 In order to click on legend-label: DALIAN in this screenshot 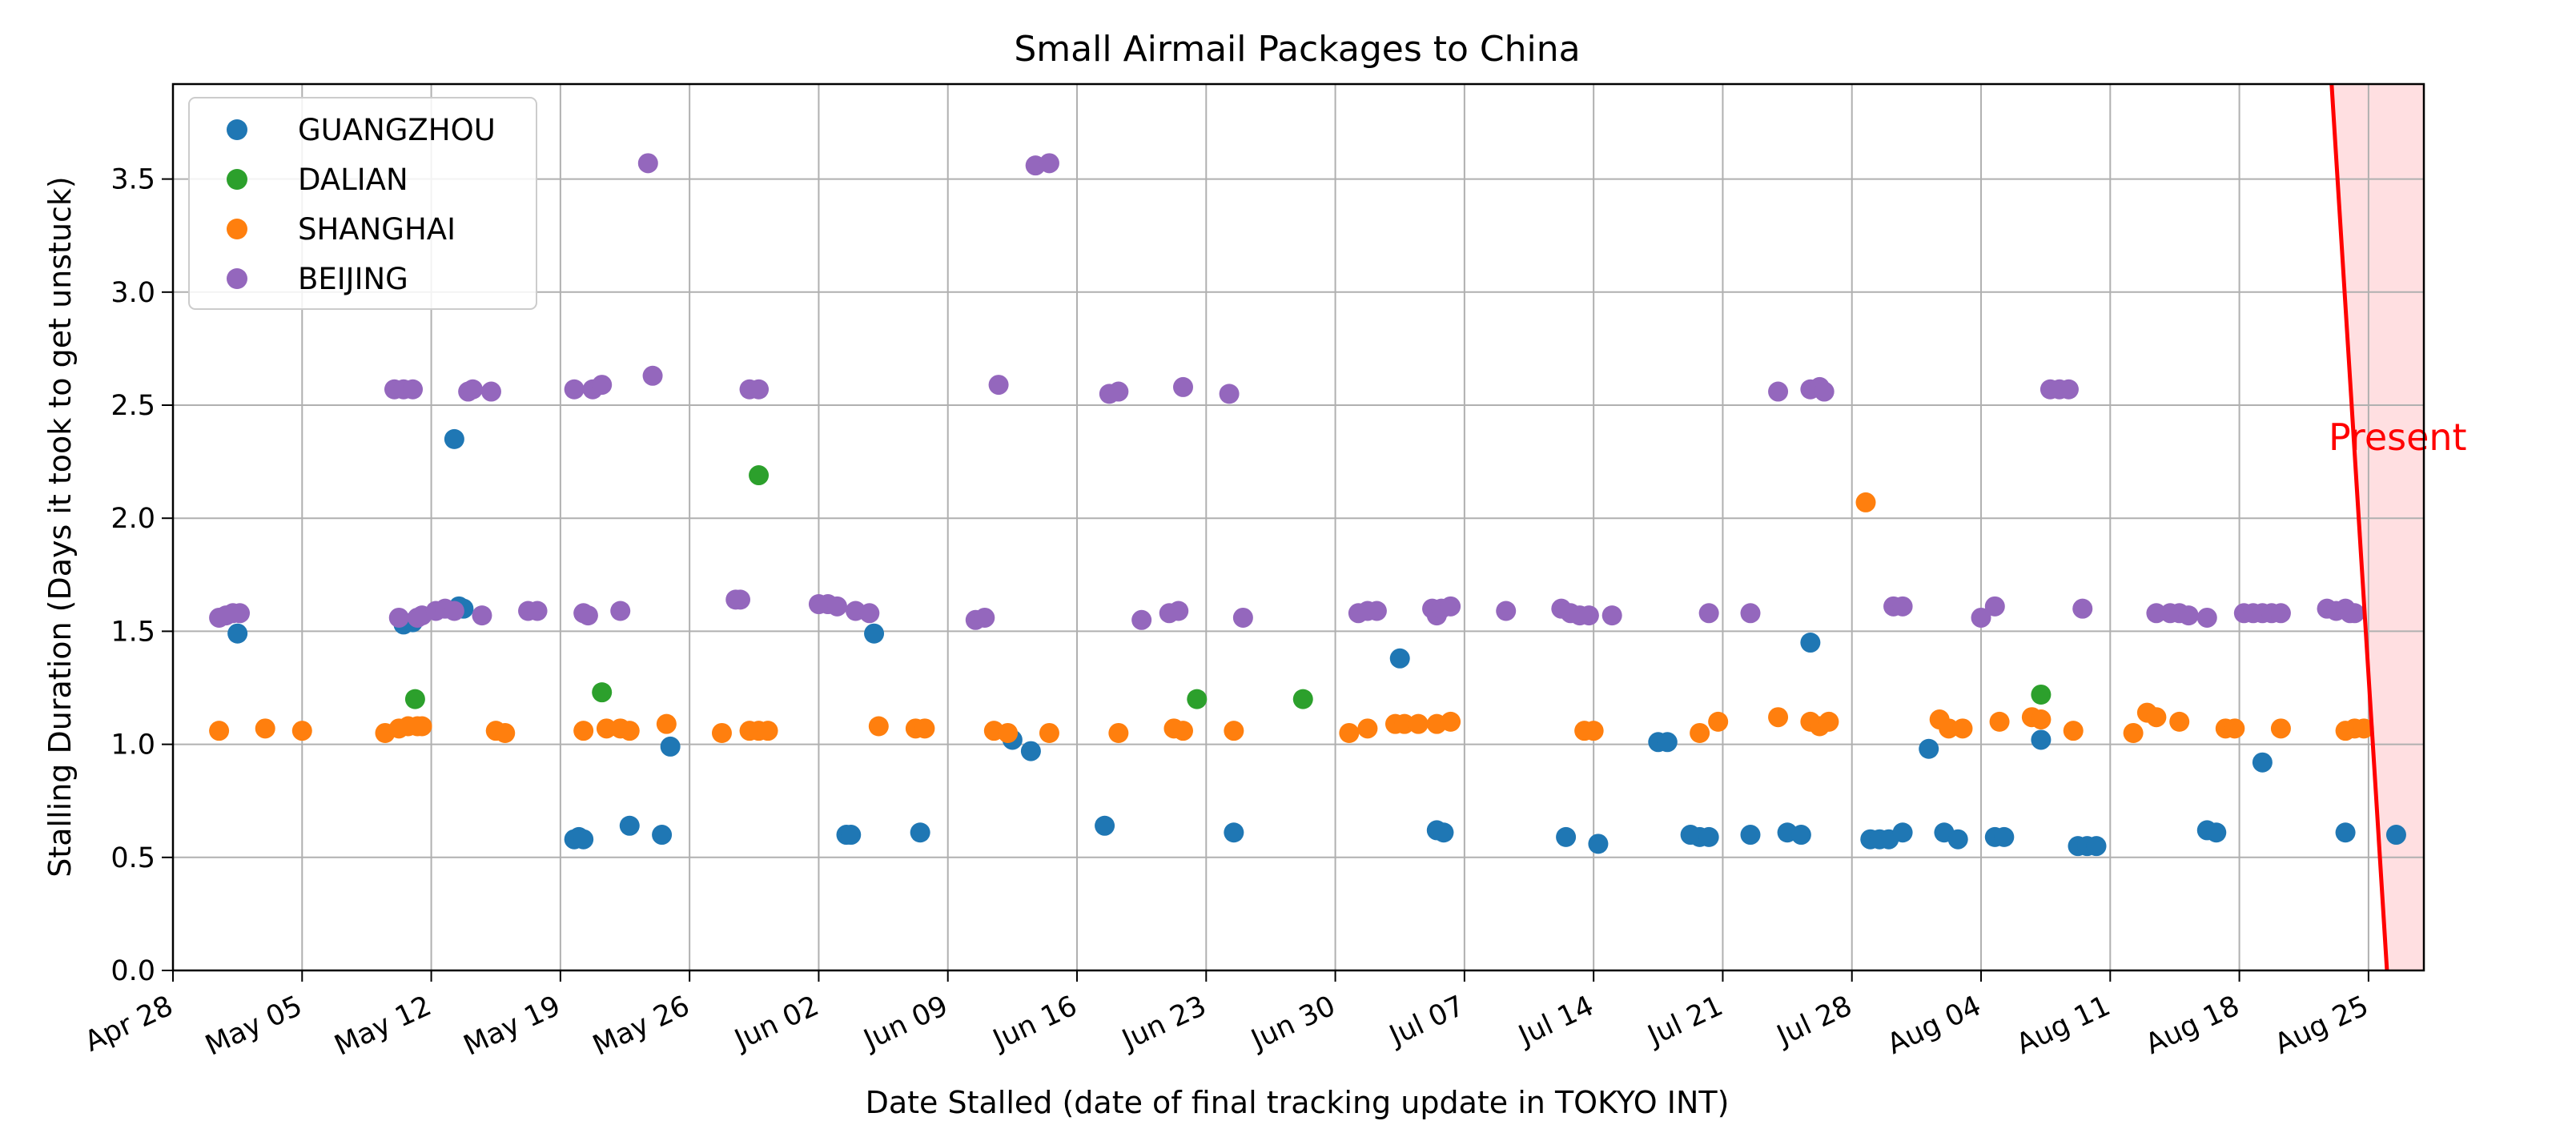, I will do `click(353, 180)`.